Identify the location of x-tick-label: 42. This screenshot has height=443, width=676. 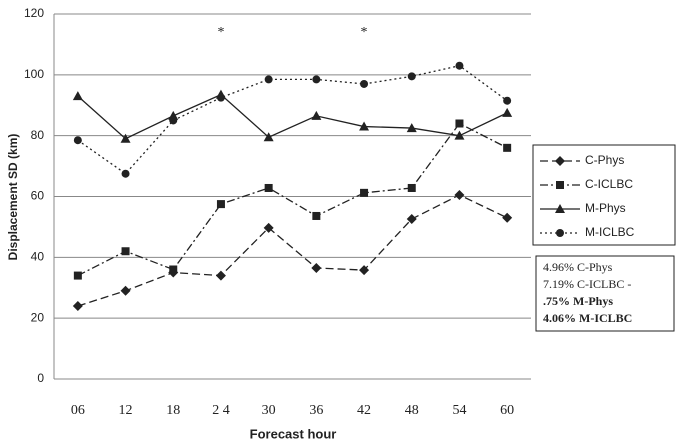
(364, 410).